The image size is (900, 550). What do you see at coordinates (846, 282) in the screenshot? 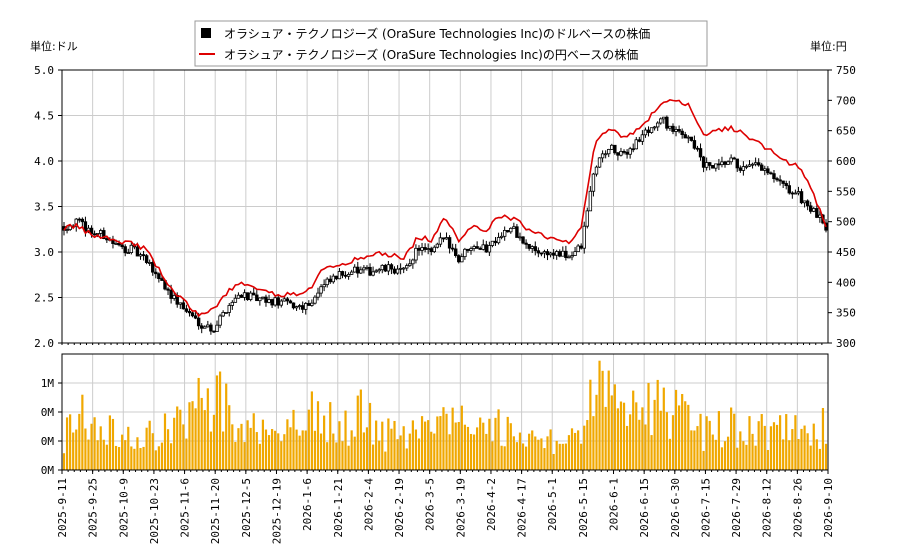
I see `jpy-tick-label: 400` at bounding box center [846, 282].